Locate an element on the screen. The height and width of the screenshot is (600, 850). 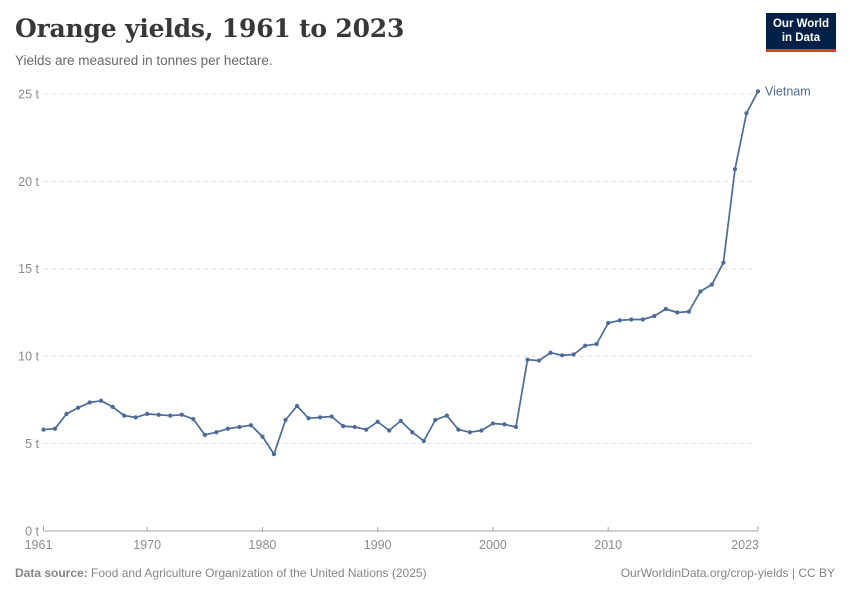
data-point-1994 is located at coordinates (423, 441).